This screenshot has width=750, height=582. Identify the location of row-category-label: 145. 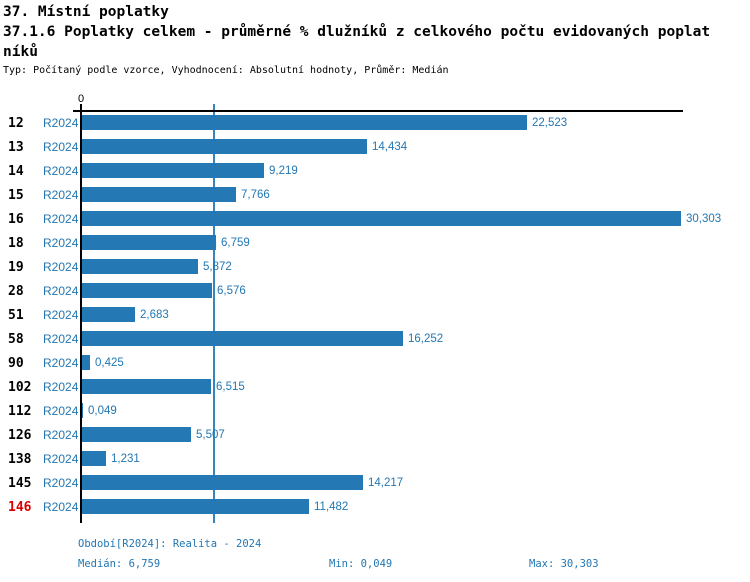
(20, 483).